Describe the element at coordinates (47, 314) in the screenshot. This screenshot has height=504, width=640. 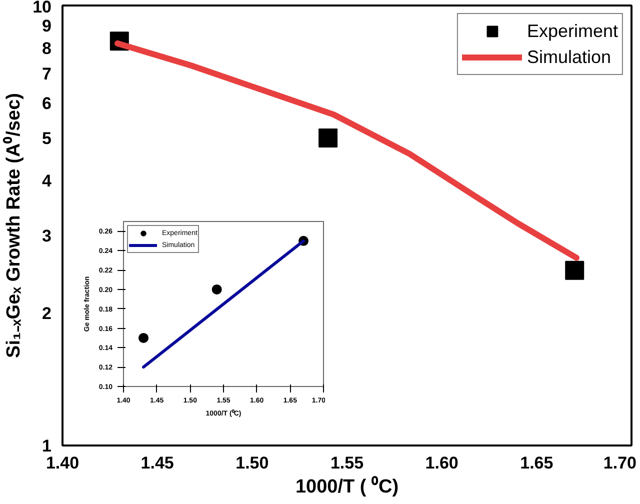
I see `y-tick-label: 2` at that location.